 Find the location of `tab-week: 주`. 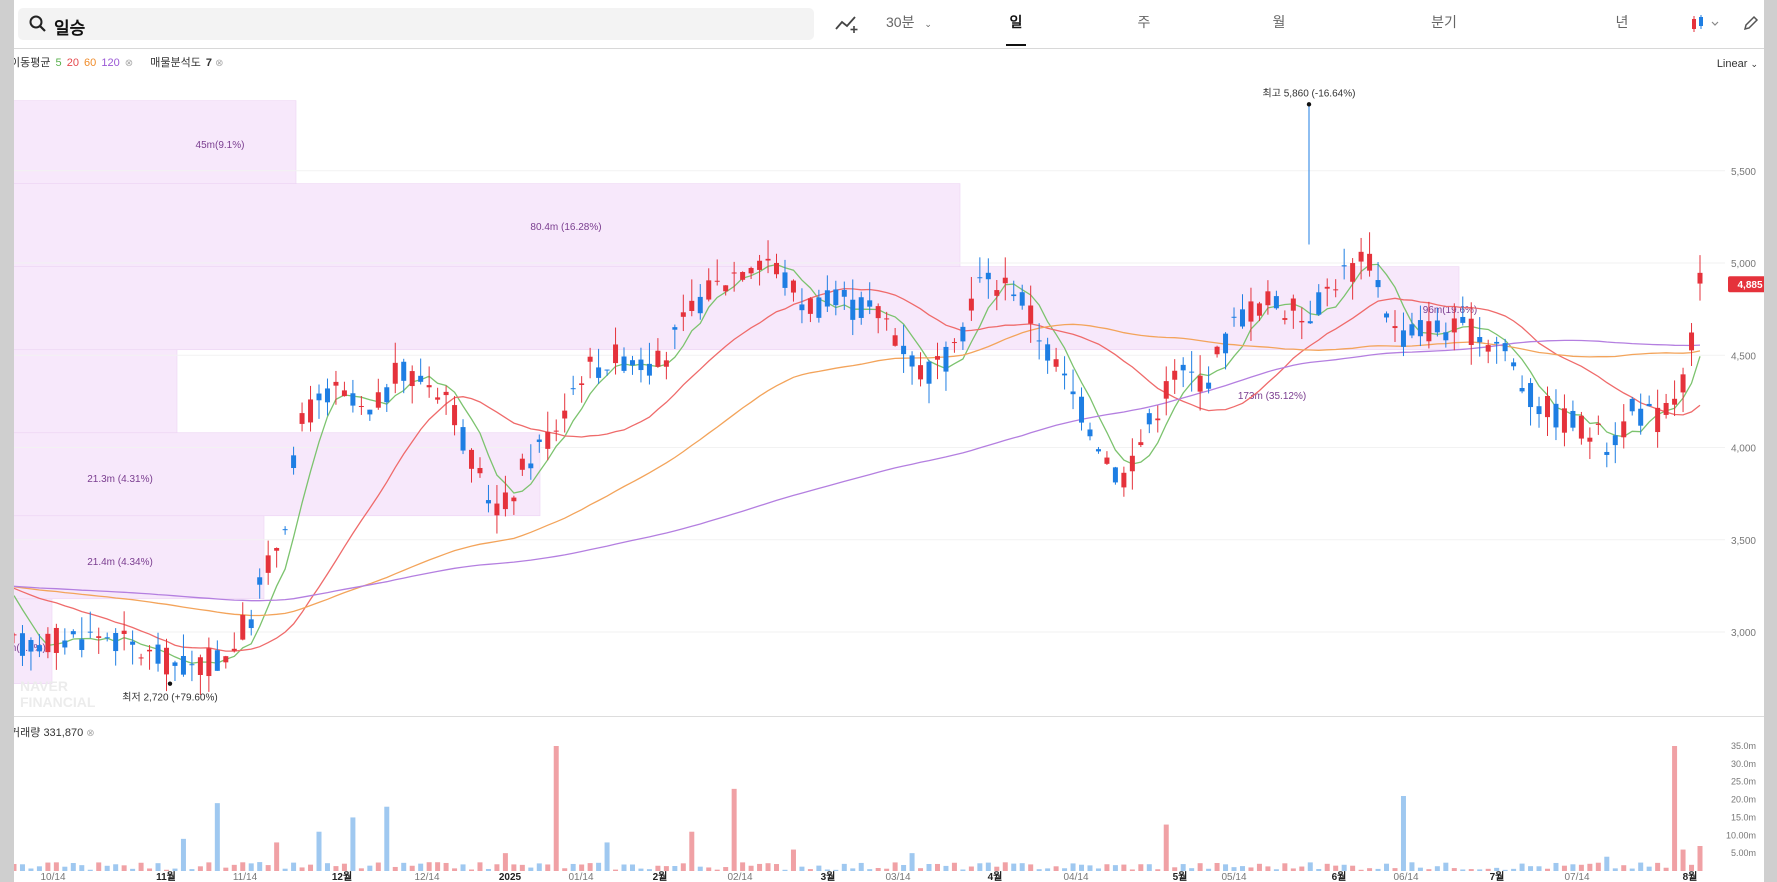

tab-week: 주 is located at coordinates (1144, 22).